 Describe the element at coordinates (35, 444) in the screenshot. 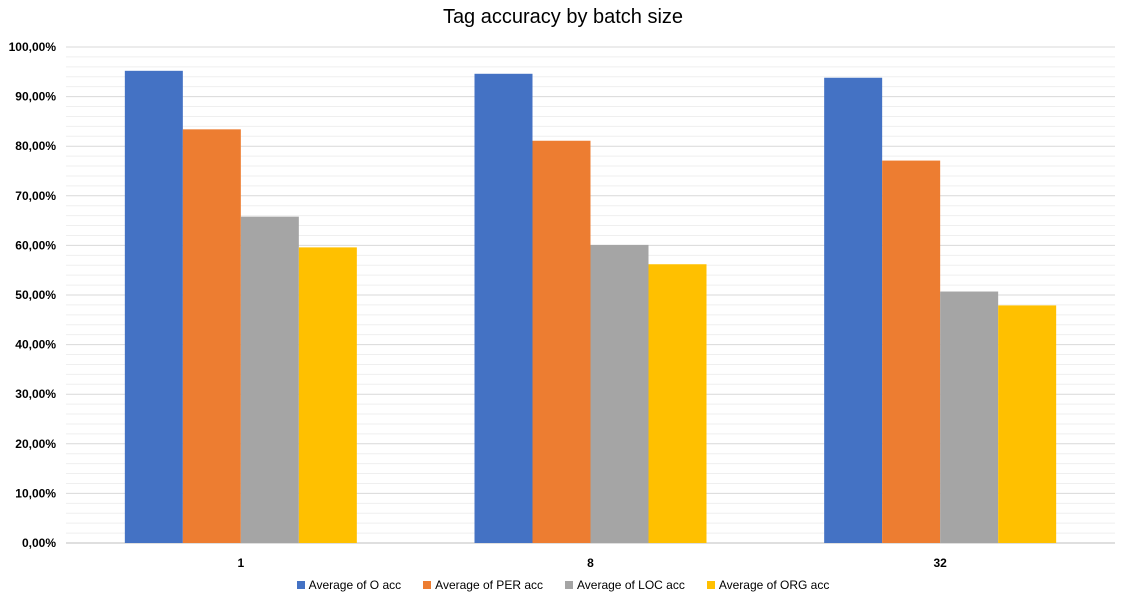

I see `y-tick-label: 20,00%` at that location.